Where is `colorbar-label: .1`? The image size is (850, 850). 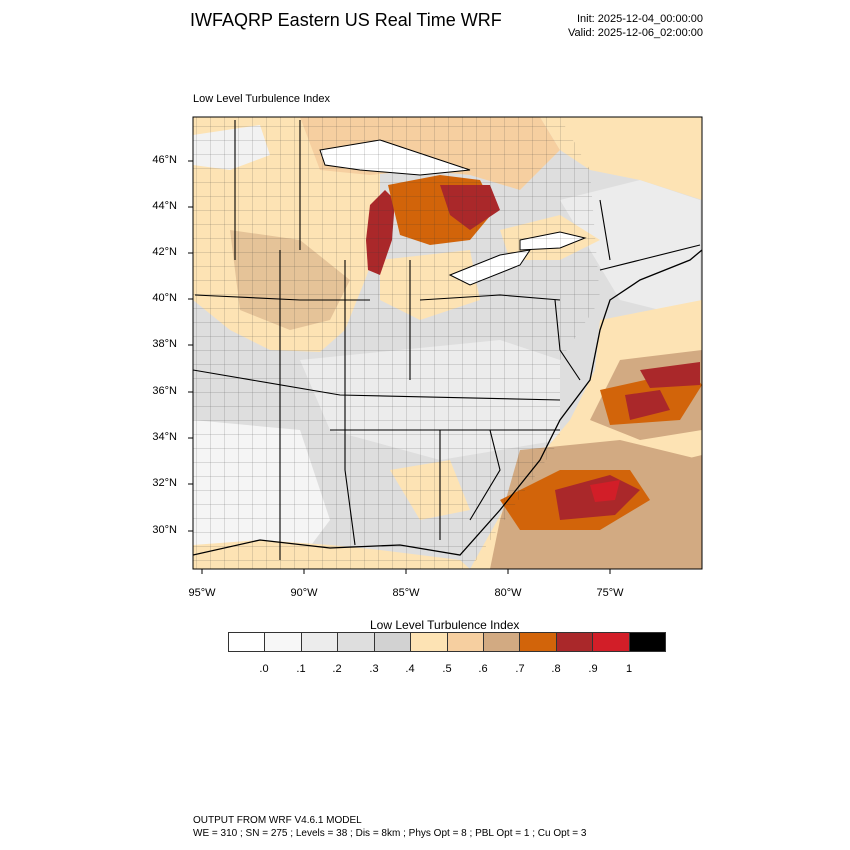 colorbar-label: .1 is located at coordinates (301, 669).